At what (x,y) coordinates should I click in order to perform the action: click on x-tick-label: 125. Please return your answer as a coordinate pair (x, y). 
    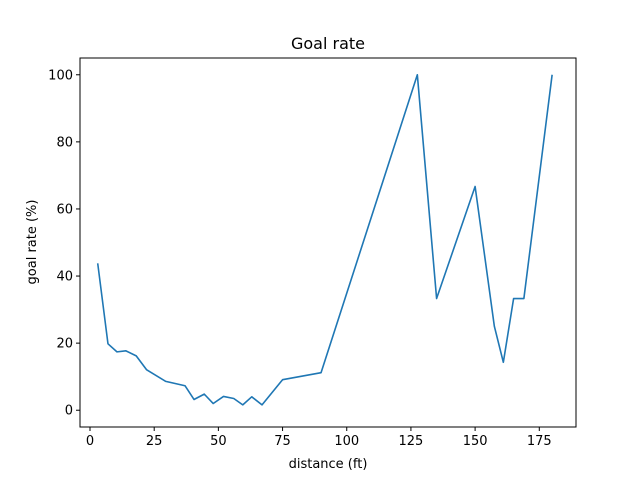
    Looking at the image, I should click on (411, 441).